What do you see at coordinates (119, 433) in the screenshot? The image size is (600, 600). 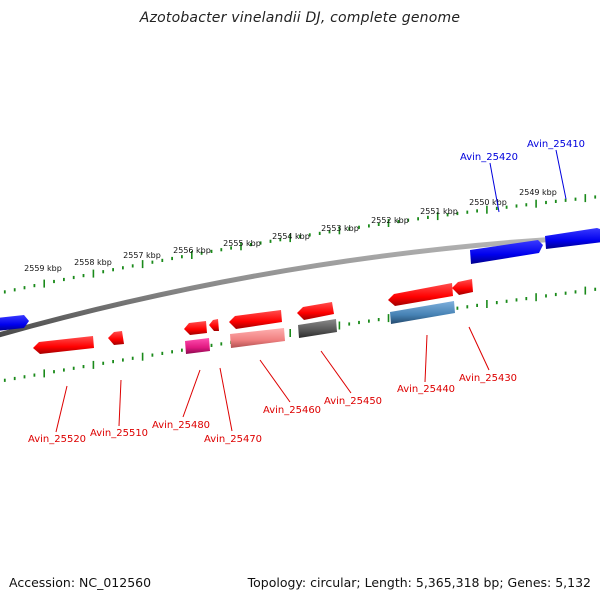 I see `label-avin-25510: Avin_25510` at bounding box center [119, 433].